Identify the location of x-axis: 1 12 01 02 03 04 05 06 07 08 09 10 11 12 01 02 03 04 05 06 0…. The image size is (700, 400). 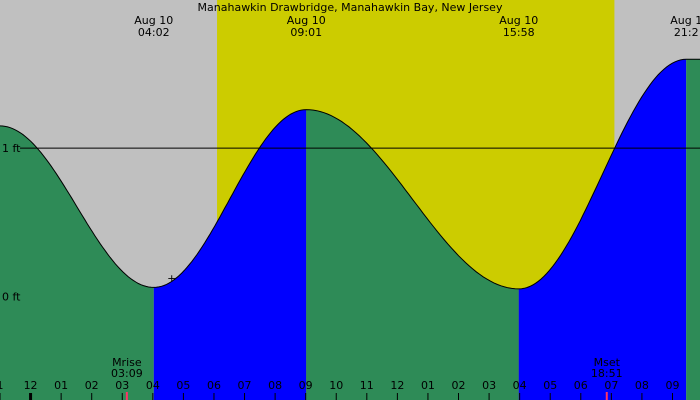
(339, 389).